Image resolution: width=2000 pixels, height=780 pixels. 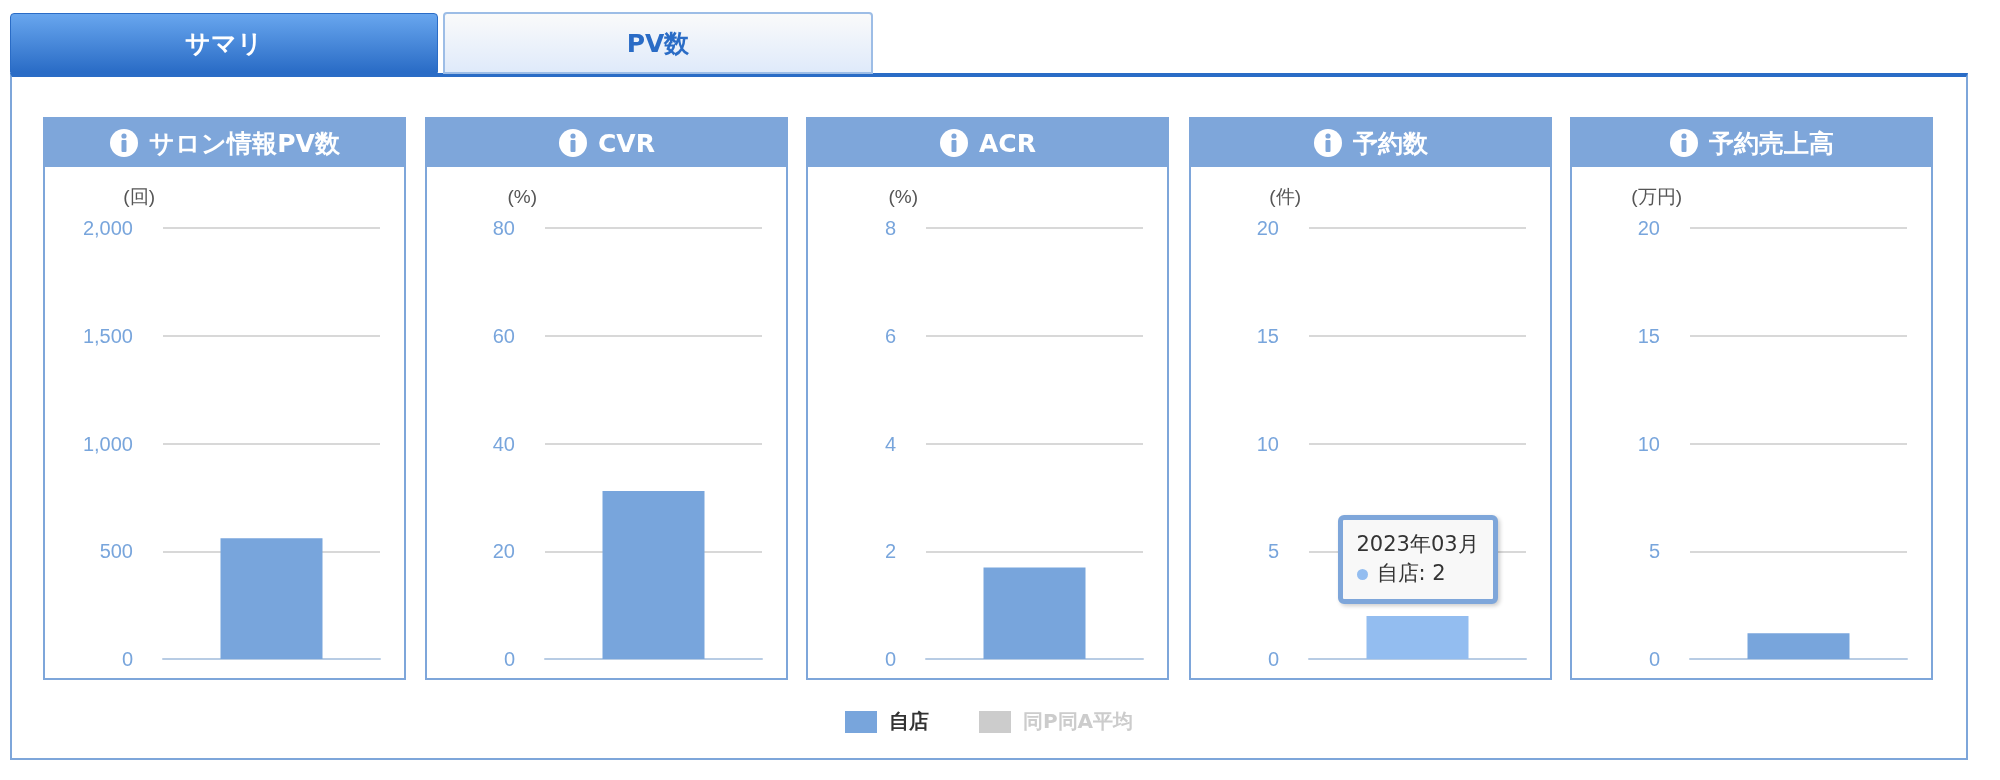 I want to click on legend-label: 自店, so click(x=908, y=721).